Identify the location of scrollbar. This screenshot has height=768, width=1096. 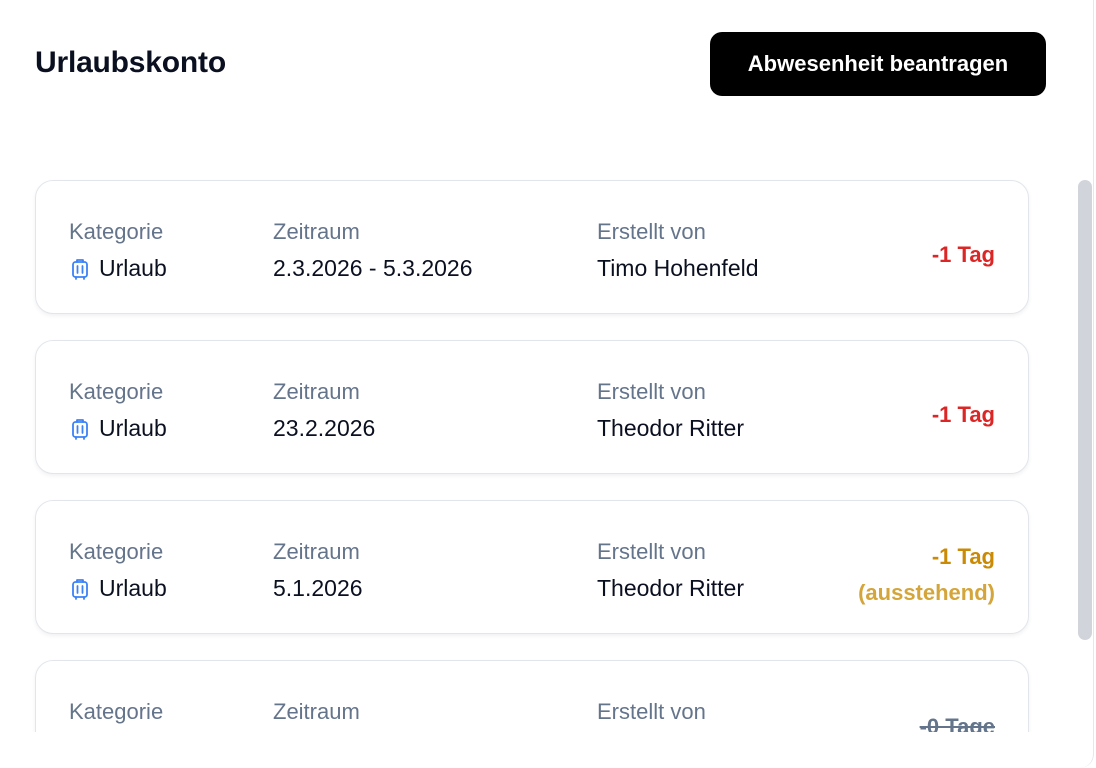
(1084, 410).